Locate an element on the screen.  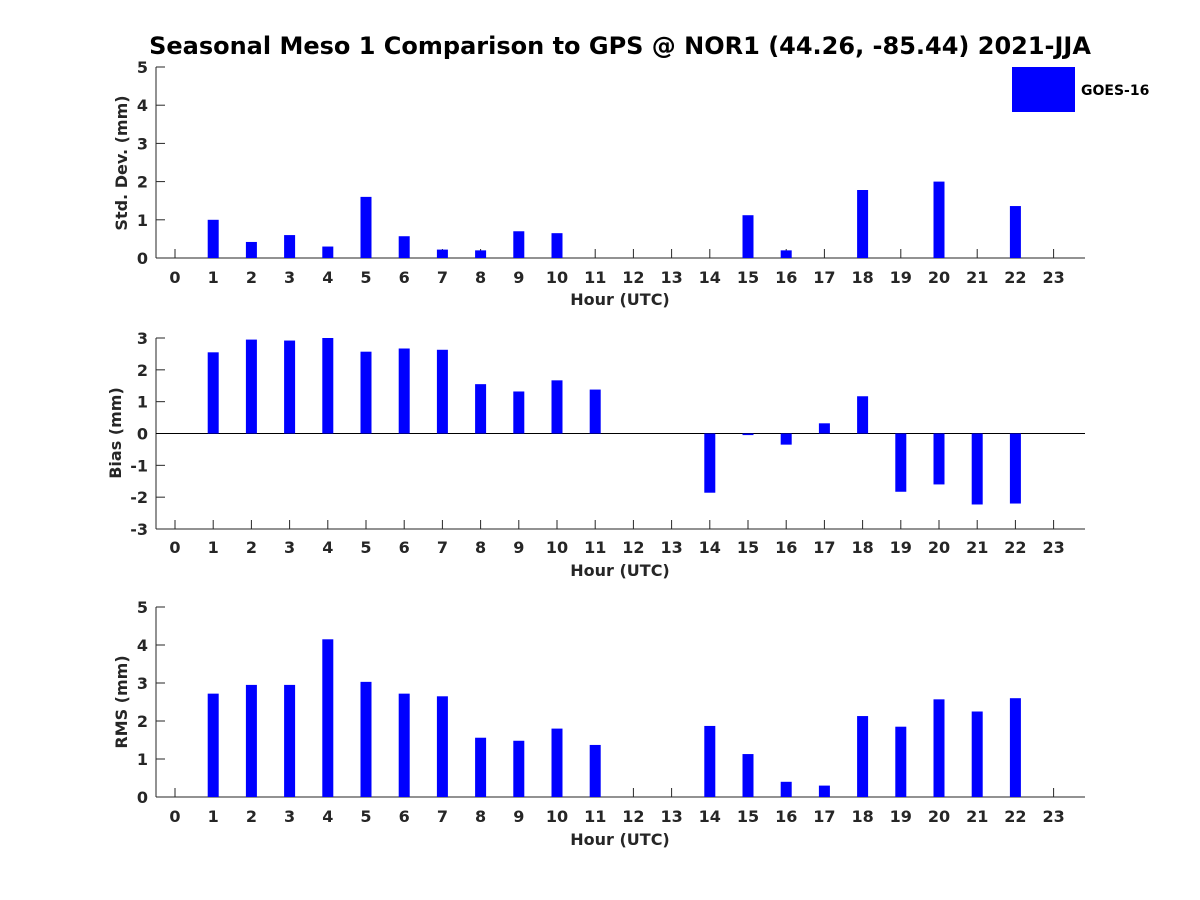
x-tick-label: 19 is located at coordinates (901, 547).